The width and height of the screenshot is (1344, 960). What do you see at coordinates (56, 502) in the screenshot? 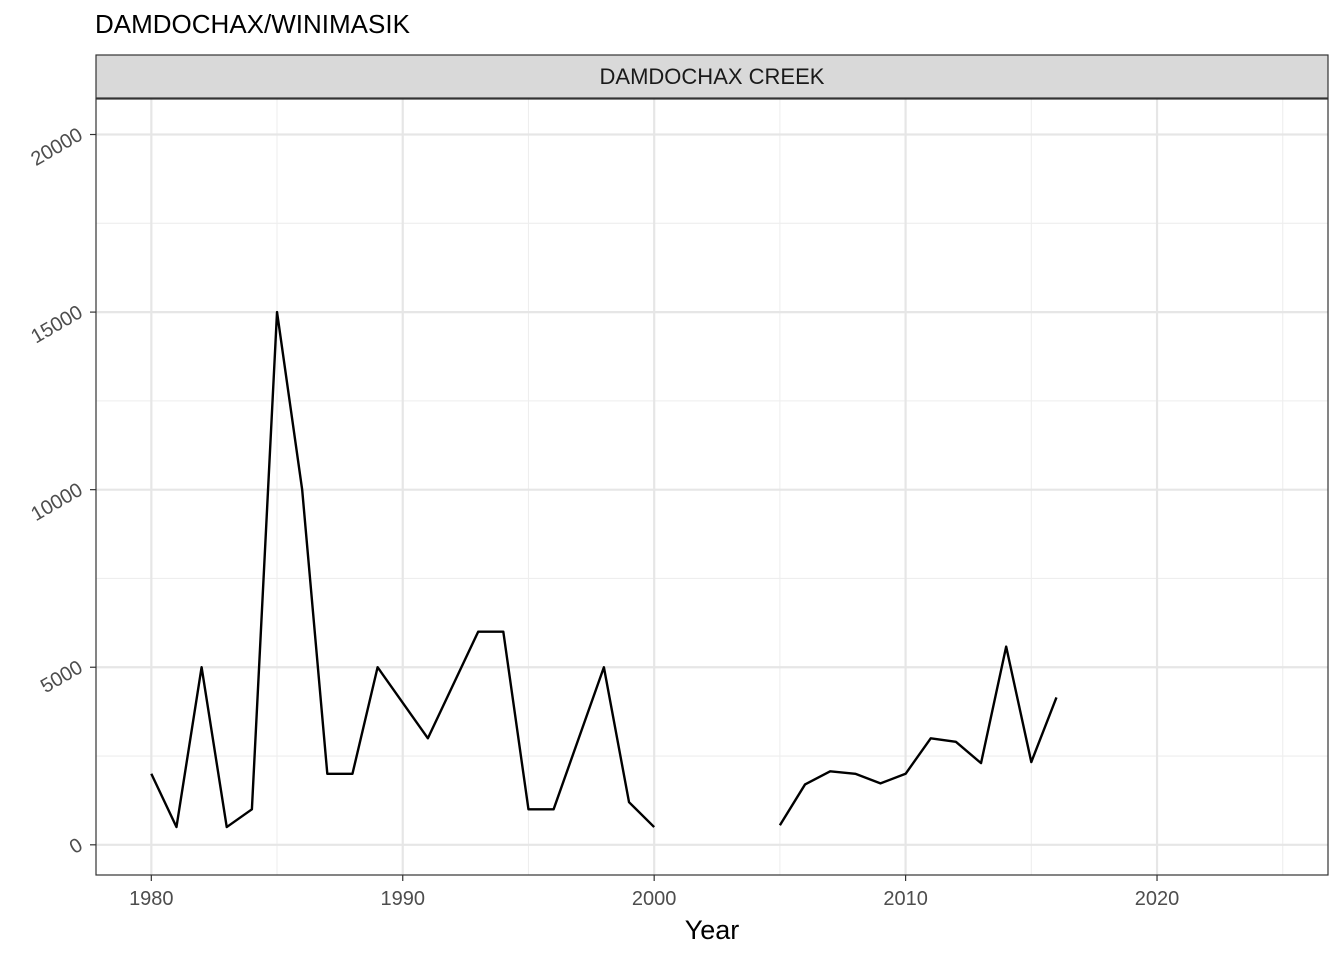
I see `y-tick-label: 10000` at bounding box center [56, 502].